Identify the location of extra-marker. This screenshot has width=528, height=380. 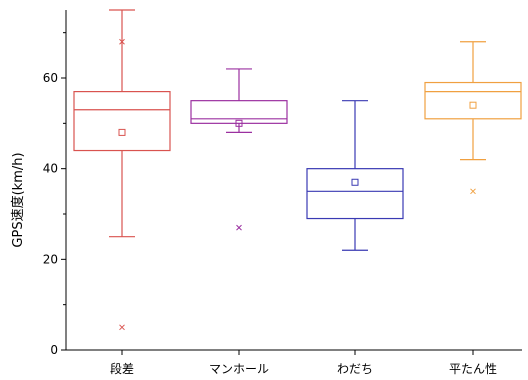
(122, 41).